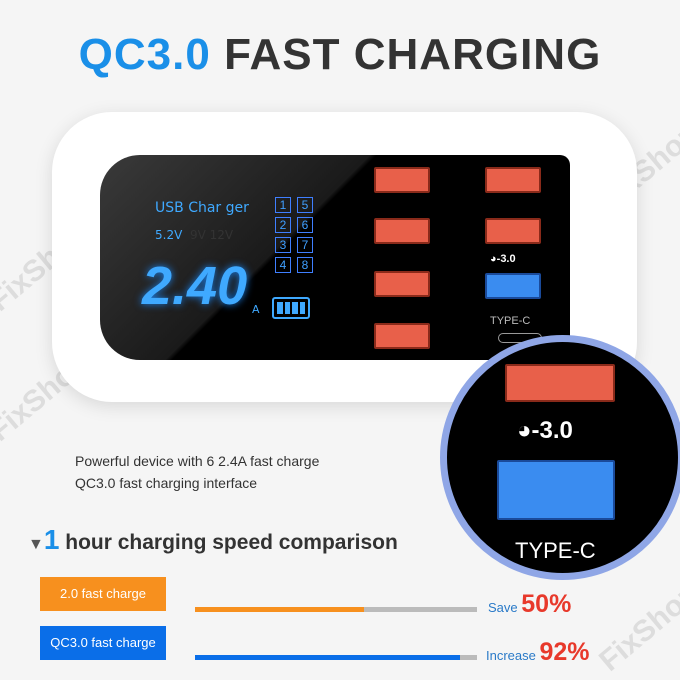  I want to click on watermark: FixShop, so click(636, 627).